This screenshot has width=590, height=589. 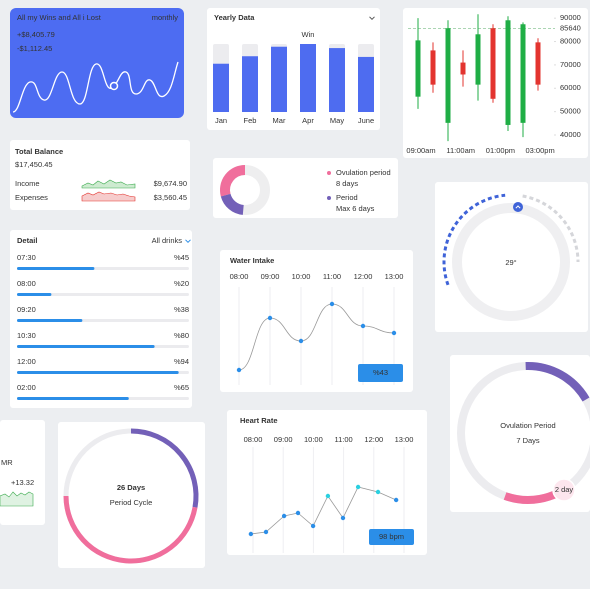 I want to click on x-tick-label: Apr, so click(x=308, y=120).